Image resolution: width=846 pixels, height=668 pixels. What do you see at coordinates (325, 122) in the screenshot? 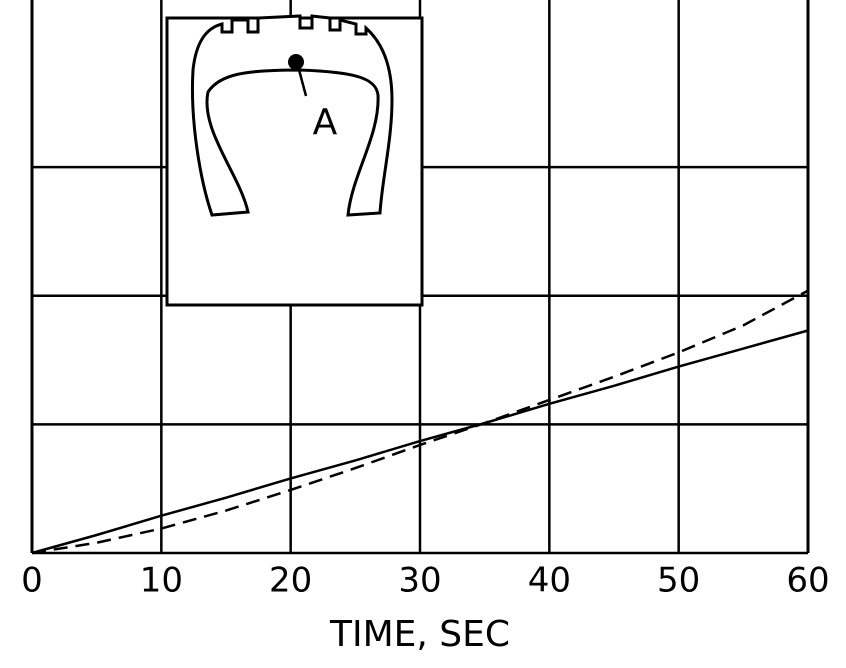
I see `annotation: A` at bounding box center [325, 122].